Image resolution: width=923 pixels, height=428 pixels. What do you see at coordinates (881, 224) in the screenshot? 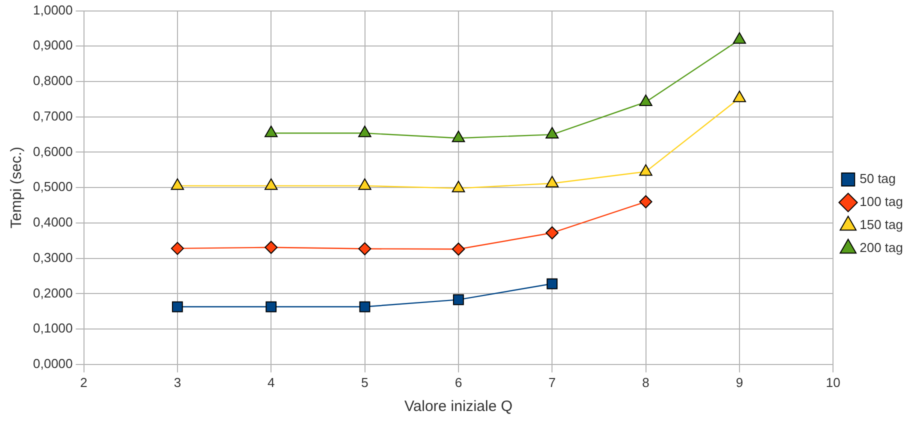
I see `legend-label: 150 tag` at bounding box center [881, 224].